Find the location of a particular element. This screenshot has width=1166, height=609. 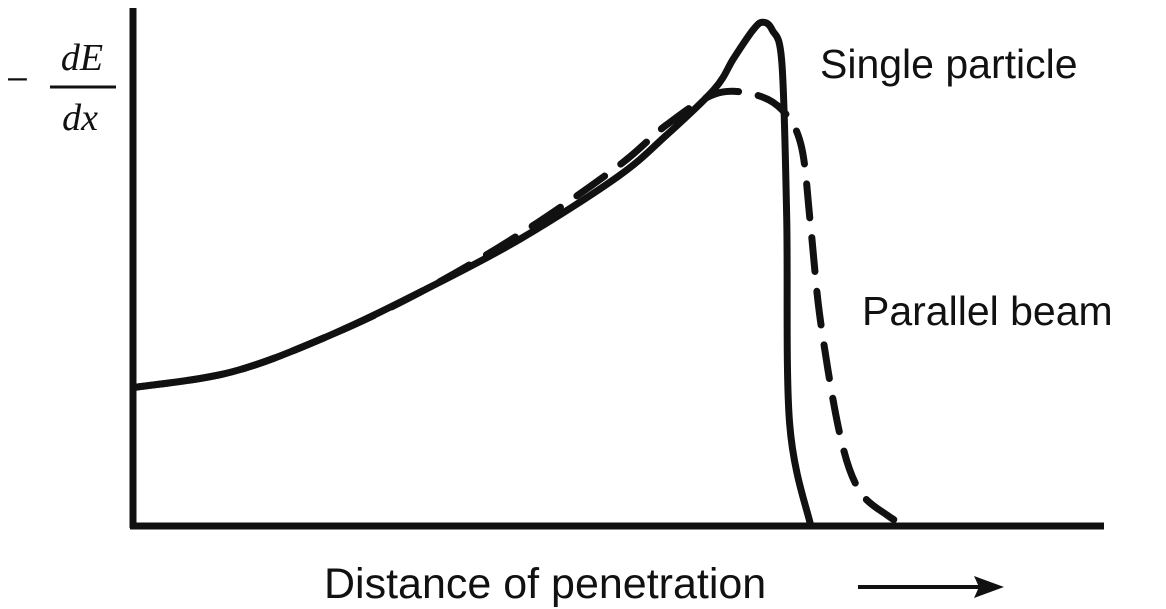

series-label-parallel-beam: Parallel beam is located at coordinates (987, 311).